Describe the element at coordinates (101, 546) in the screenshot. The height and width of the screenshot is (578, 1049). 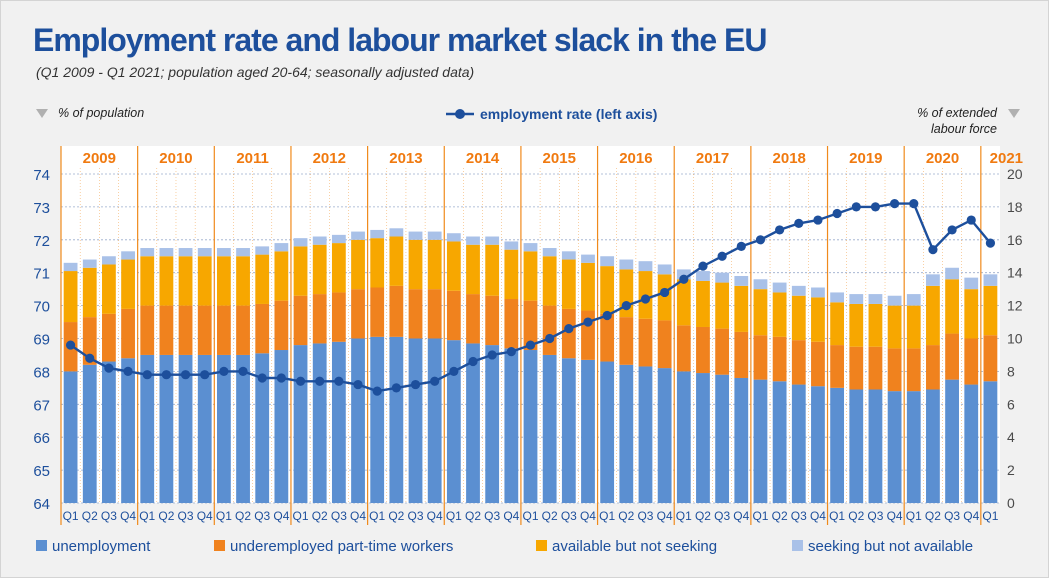
I see `legend-label-unemployment: unemployment` at that location.